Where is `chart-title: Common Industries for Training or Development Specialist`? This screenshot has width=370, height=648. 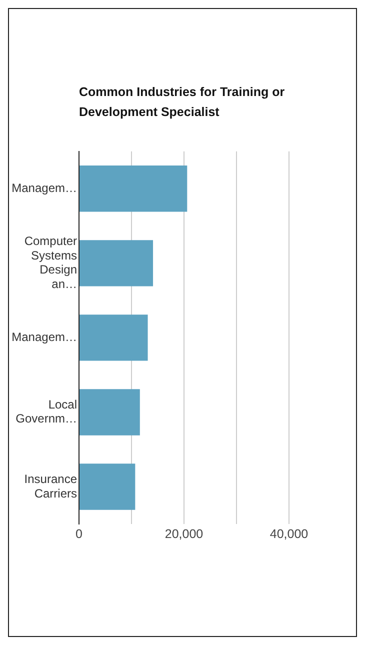 chart-title: Common Industries for Training or Development Specialist is located at coordinates (182, 102).